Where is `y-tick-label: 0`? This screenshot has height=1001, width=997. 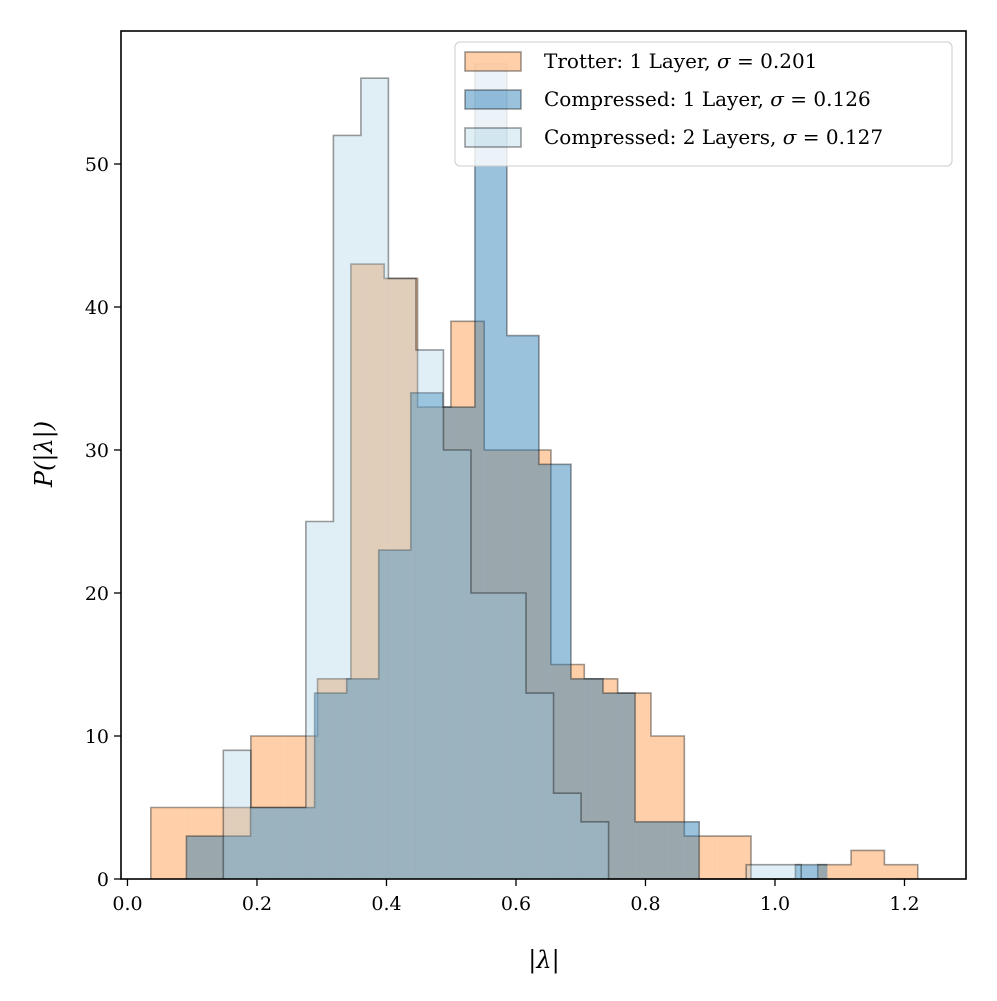
y-tick-label: 0 is located at coordinates (103, 880).